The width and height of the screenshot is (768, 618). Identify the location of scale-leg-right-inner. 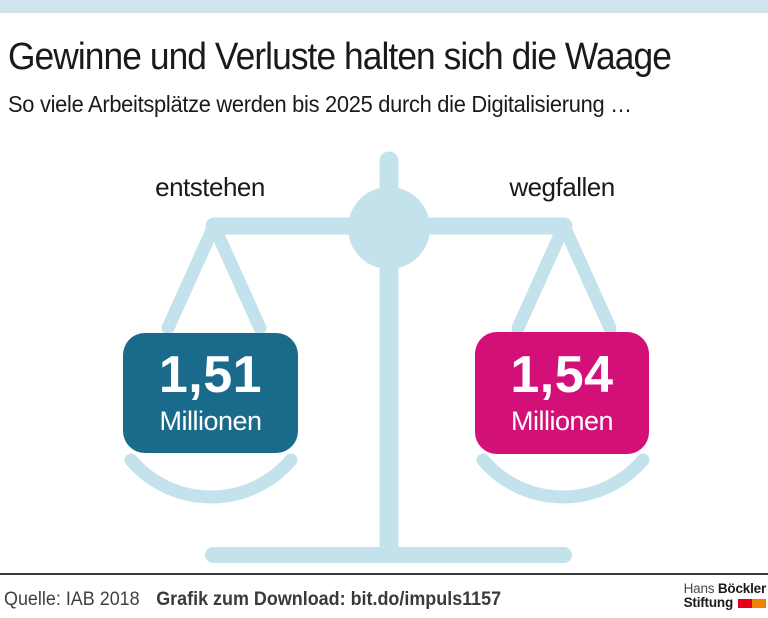
(541, 277).